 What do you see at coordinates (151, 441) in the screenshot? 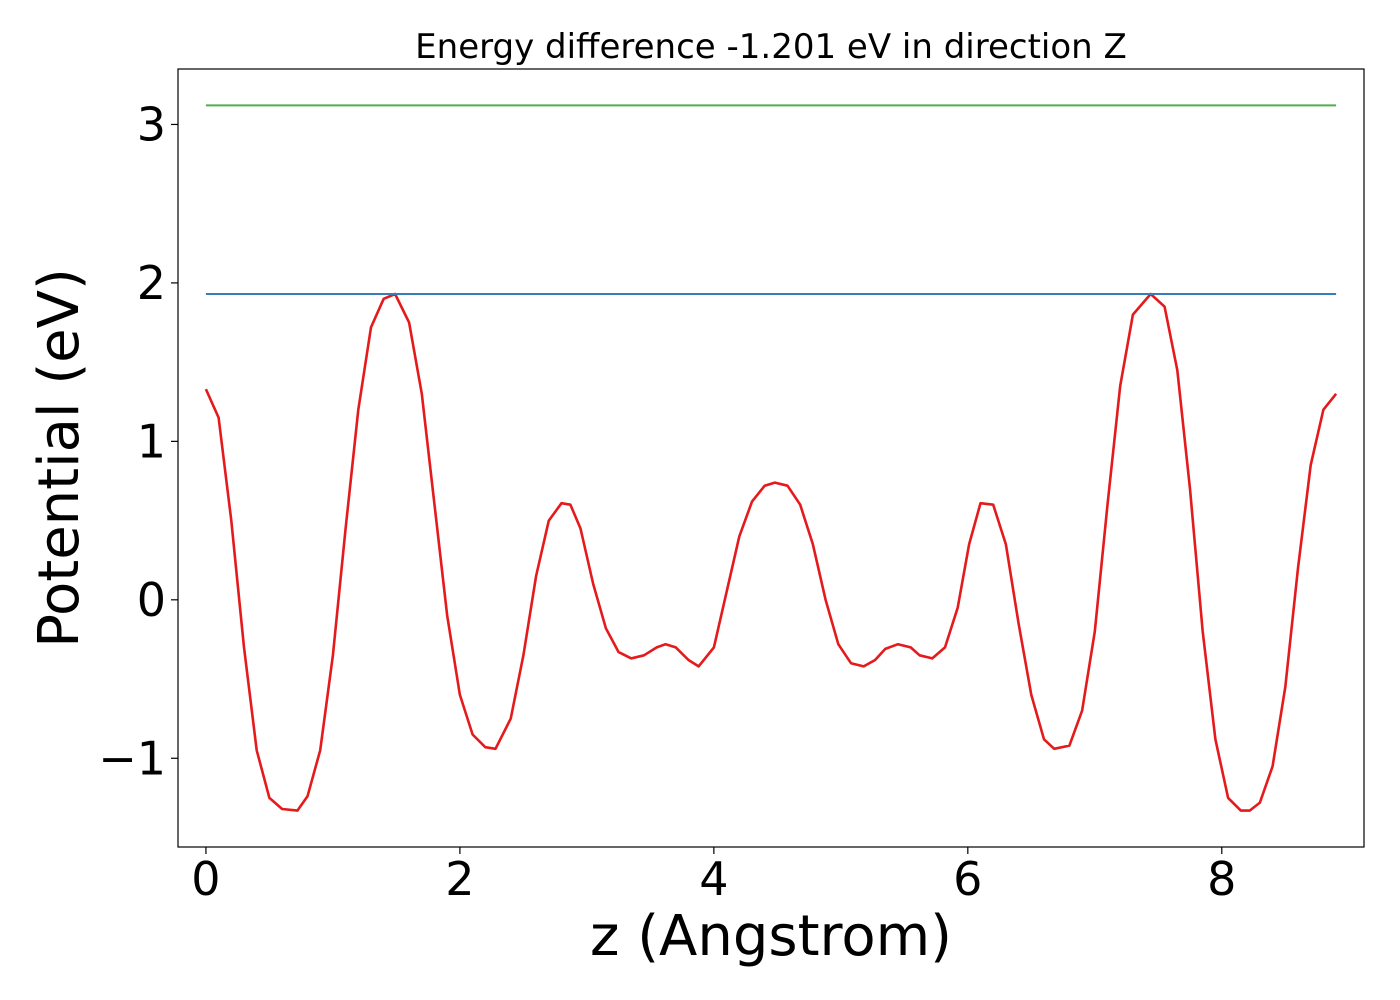
I see `y-tick-label: 1` at bounding box center [151, 441].